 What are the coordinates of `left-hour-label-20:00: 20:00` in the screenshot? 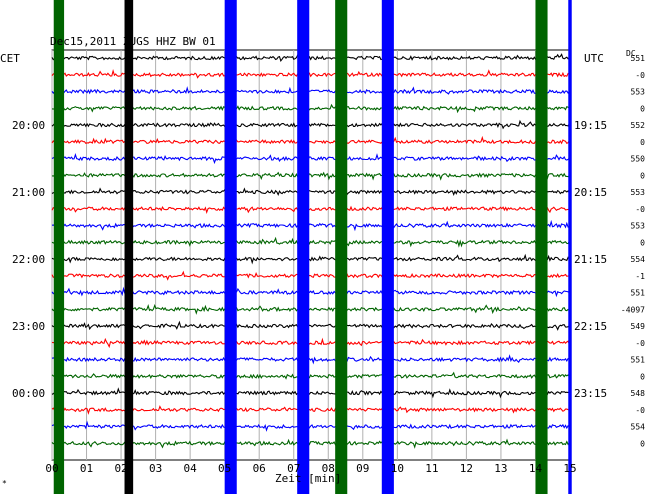 It's located at (28, 125).